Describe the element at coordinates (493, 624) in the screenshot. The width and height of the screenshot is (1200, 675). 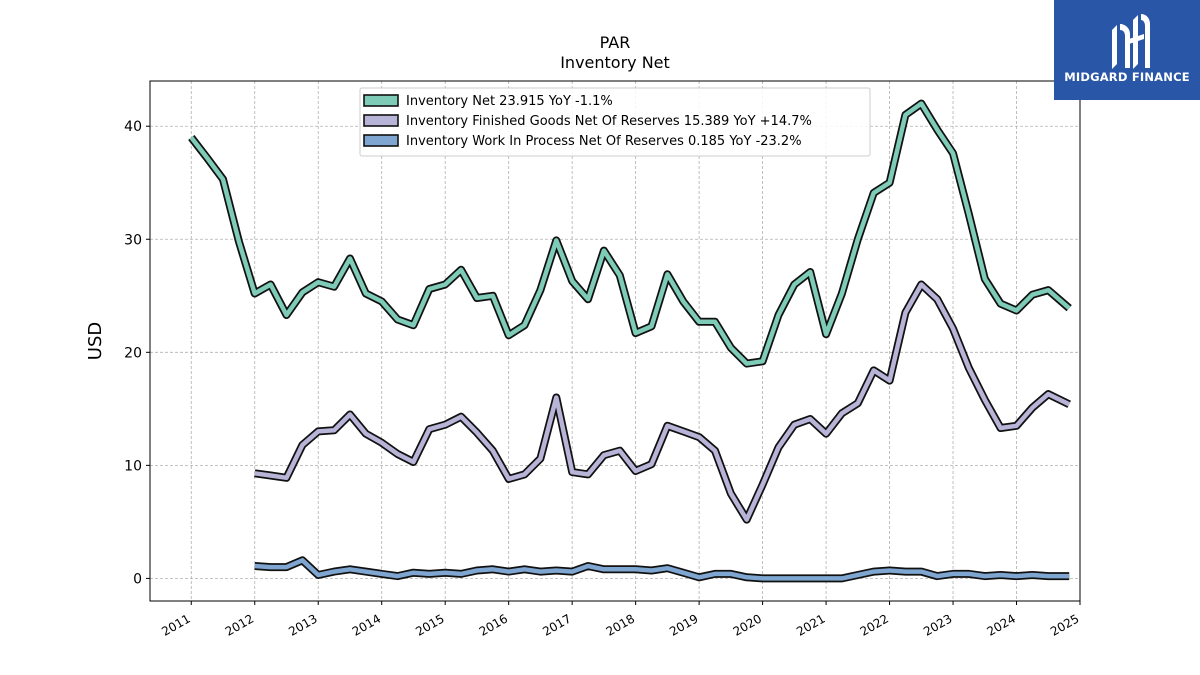
I see `x-tick-label: 2016` at that location.